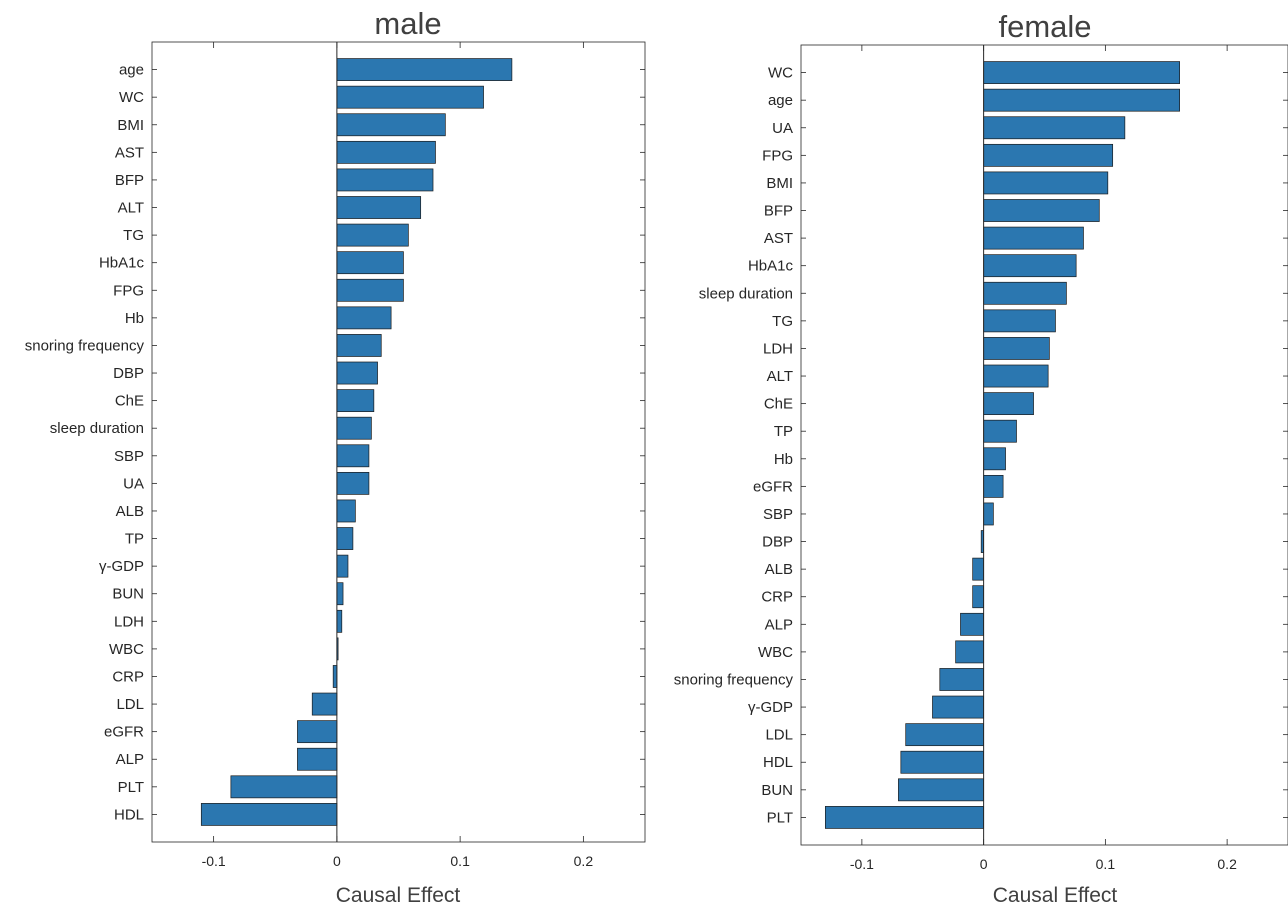  Describe the element at coordinates (129, 152) in the screenshot. I see `category-label: AST` at that location.